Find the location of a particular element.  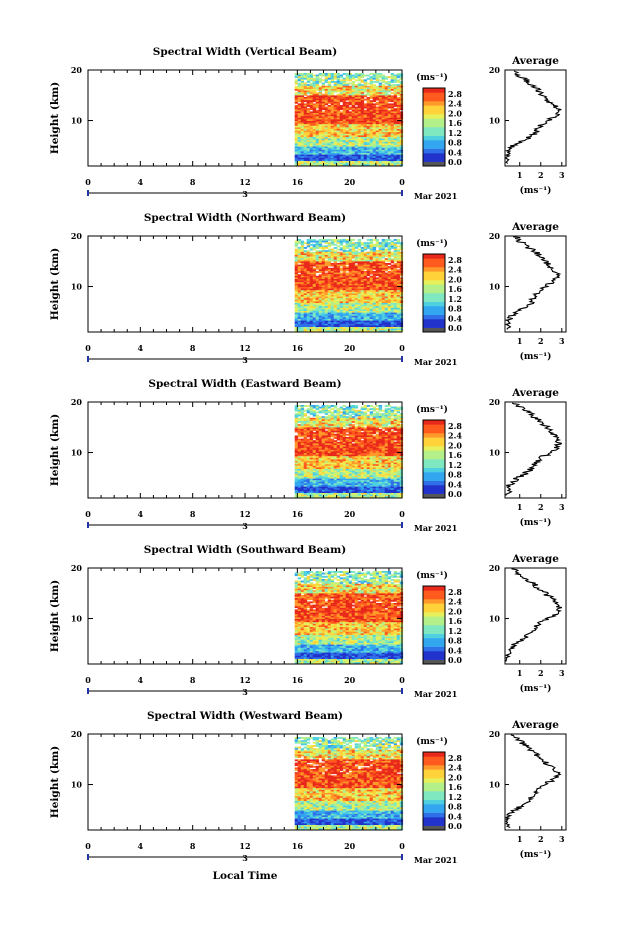

average-x-label: (ms⁻¹) is located at coordinates (536, 356).